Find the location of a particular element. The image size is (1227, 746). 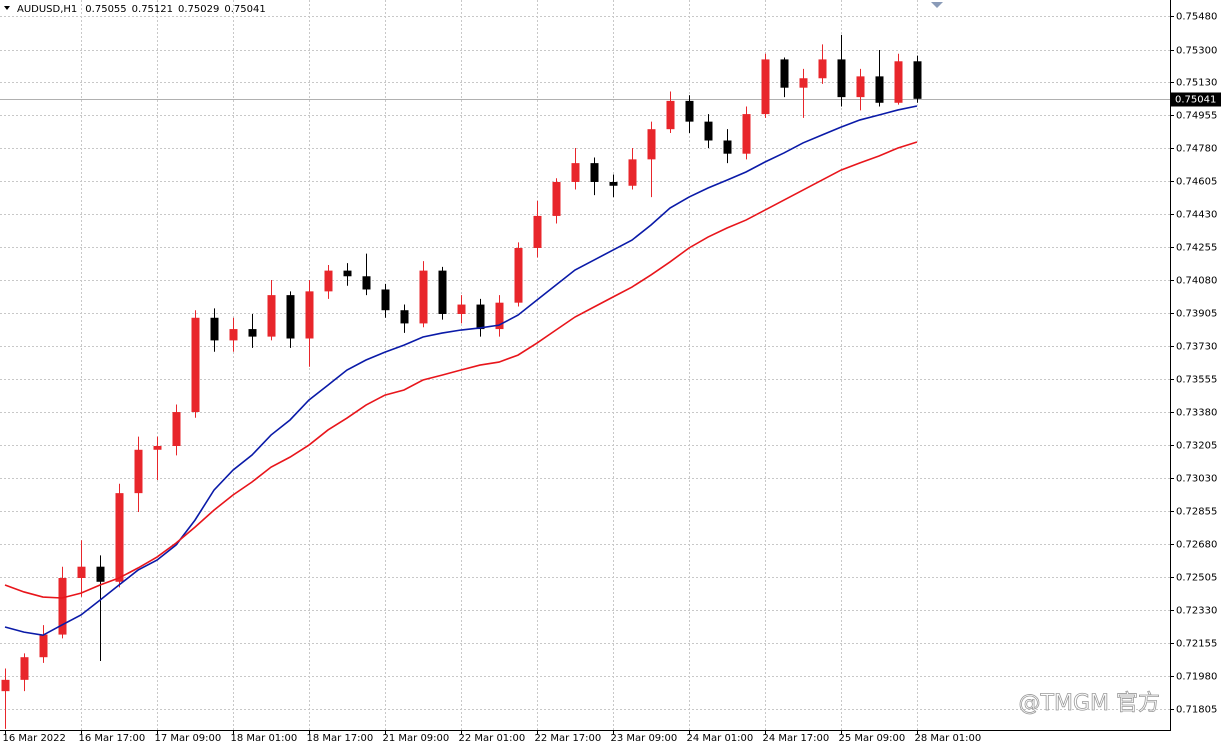

y-tick-label: 0.71980 is located at coordinates (1196, 677).